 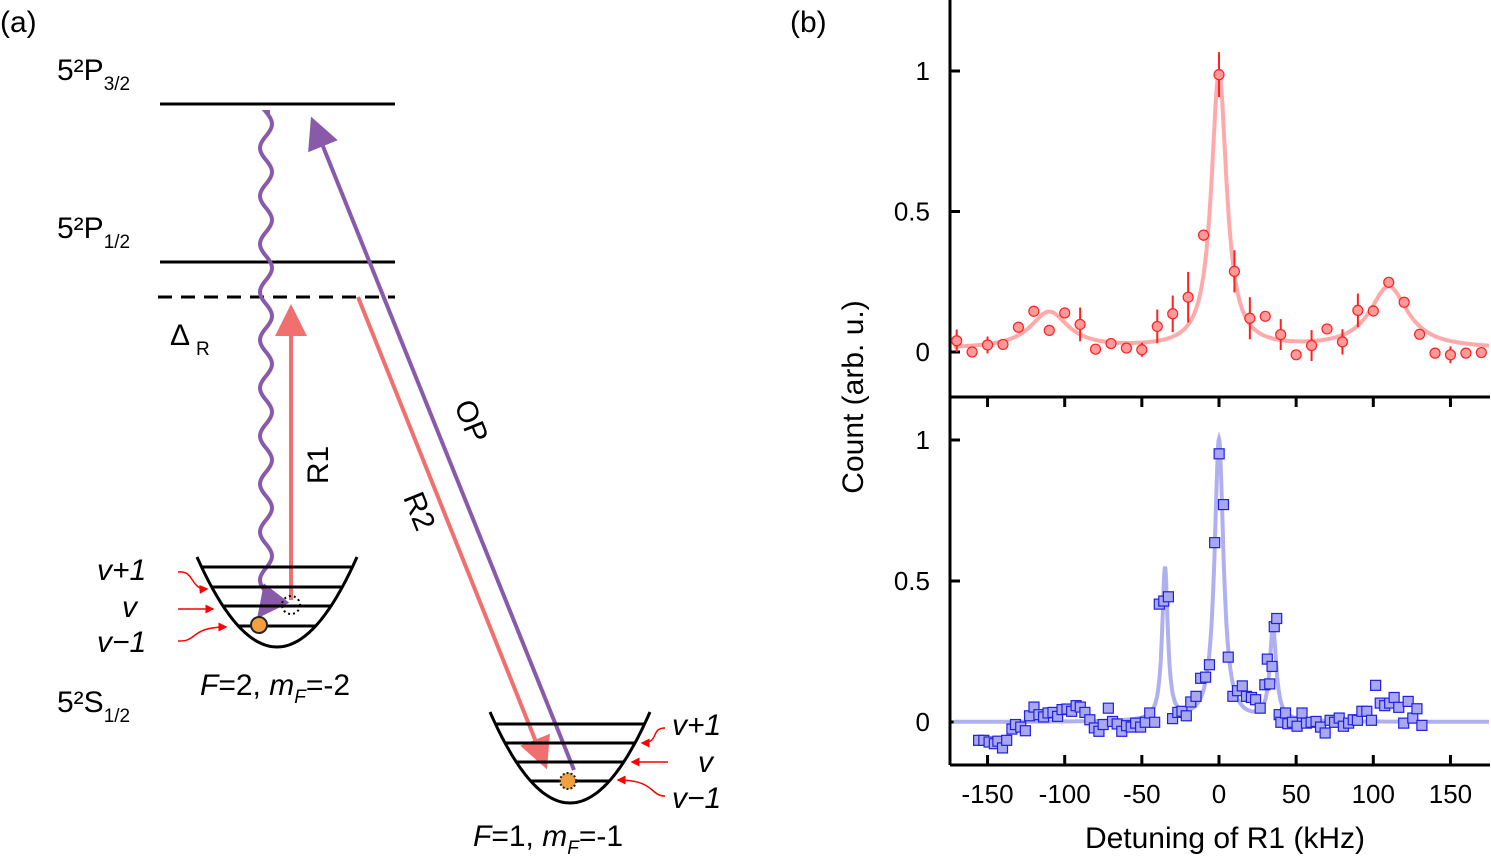 I want to click on atom-virtual-dotted-circle, so click(x=291, y=605).